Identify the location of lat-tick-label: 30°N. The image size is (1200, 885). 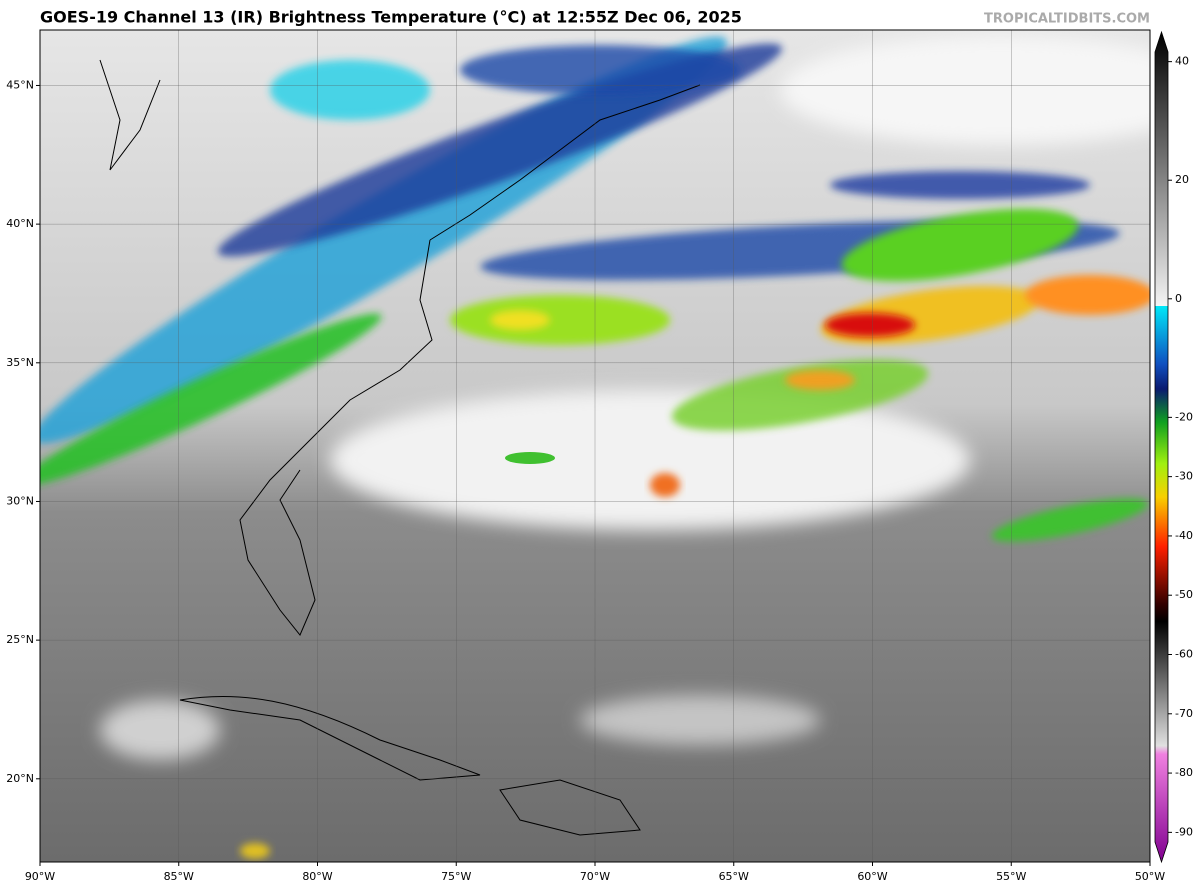
(20, 500).